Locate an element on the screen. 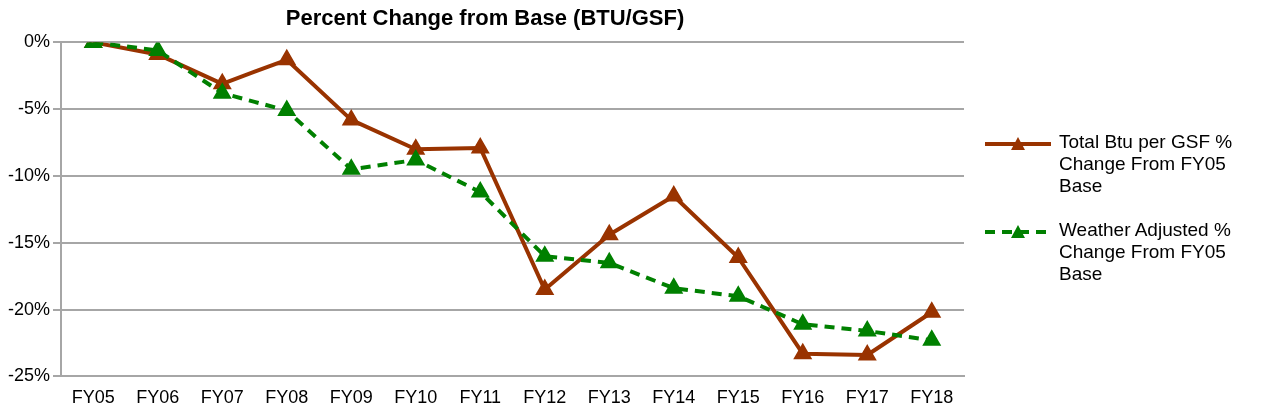 Image resolution: width=1269 pixels, height=416 pixels. x-tick-label: FY08 is located at coordinates (287, 397).